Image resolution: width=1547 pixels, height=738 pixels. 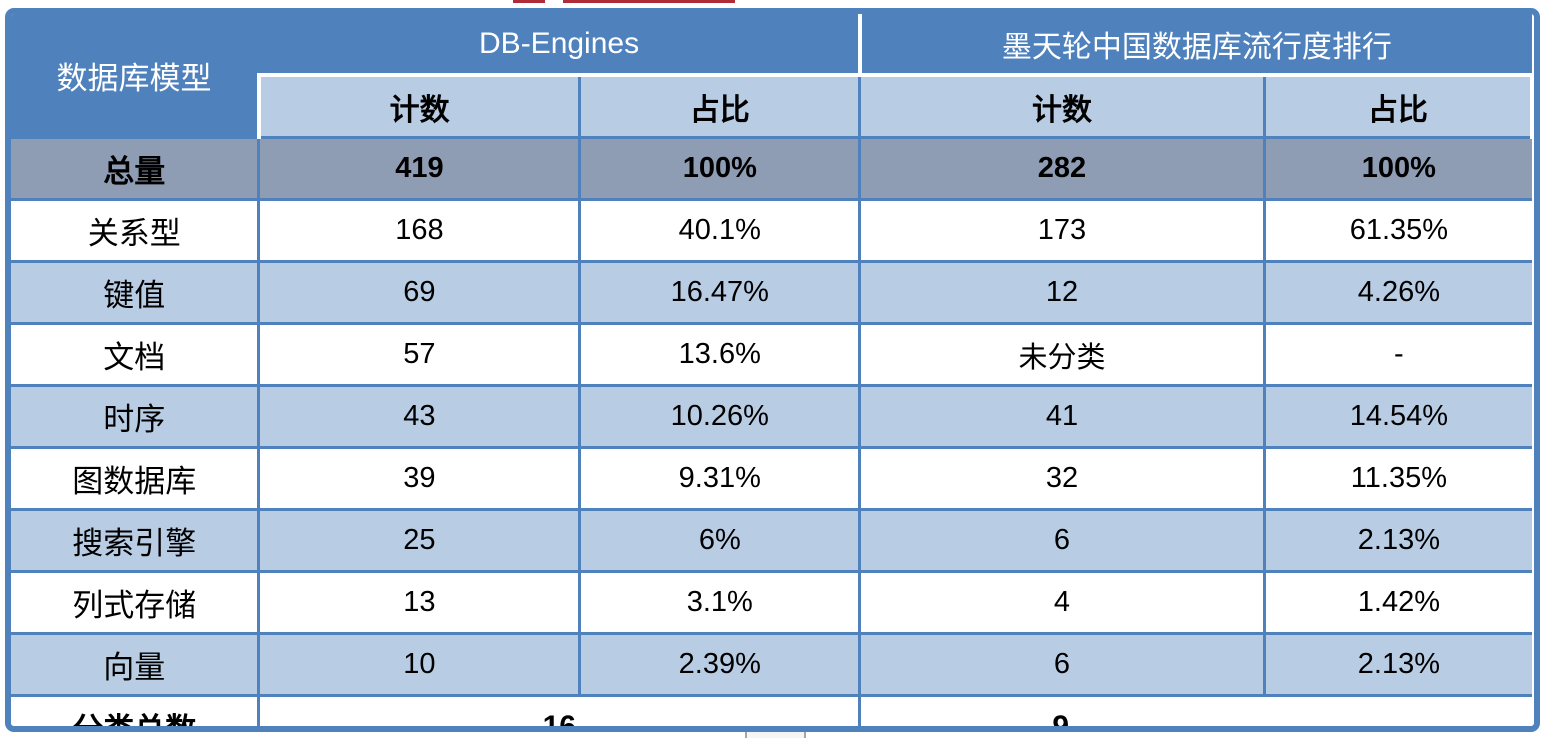 I want to click on cell-modb-count: 41, so click(x=1062, y=416).